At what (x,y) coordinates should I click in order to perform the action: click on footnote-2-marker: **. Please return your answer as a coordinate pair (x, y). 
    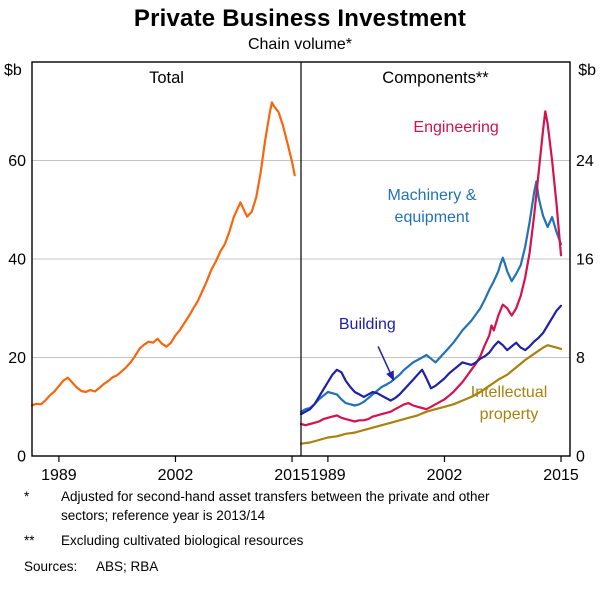
    Looking at the image, I should click on (29, 541).